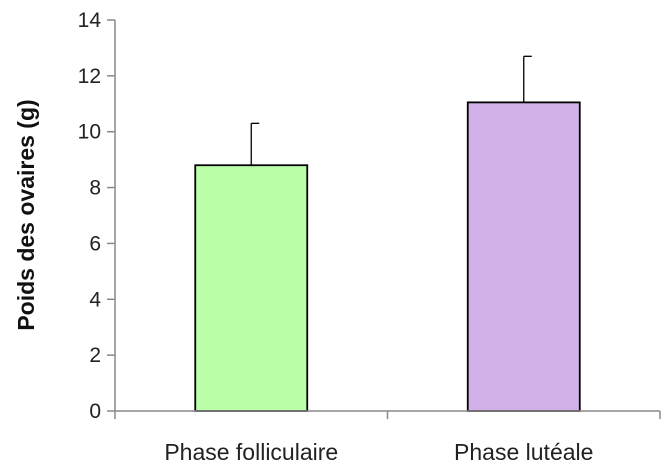 The height and width of the screenshot is (470, 670). I want to click on y-axis-title: Poids des ovaires (g), so click(26, 214).